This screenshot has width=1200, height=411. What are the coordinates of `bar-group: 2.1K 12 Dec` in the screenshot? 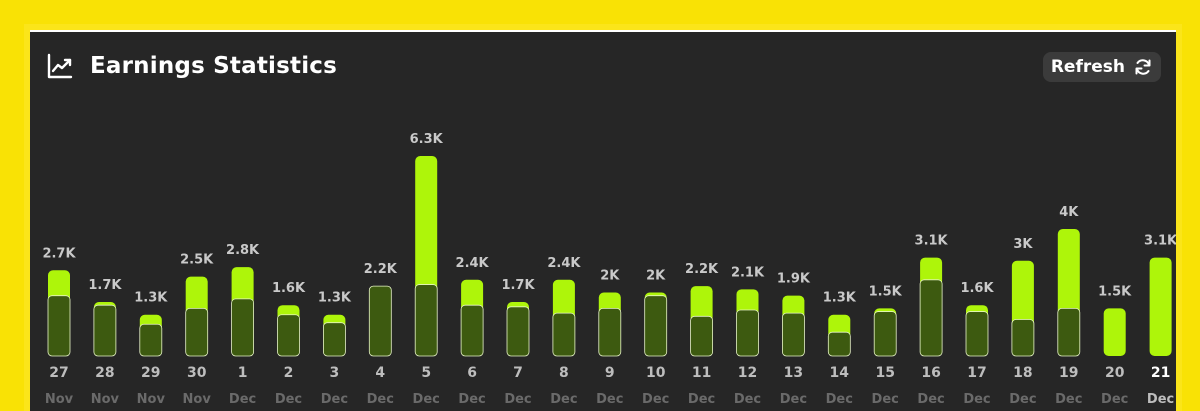 It's located at (748, 336).